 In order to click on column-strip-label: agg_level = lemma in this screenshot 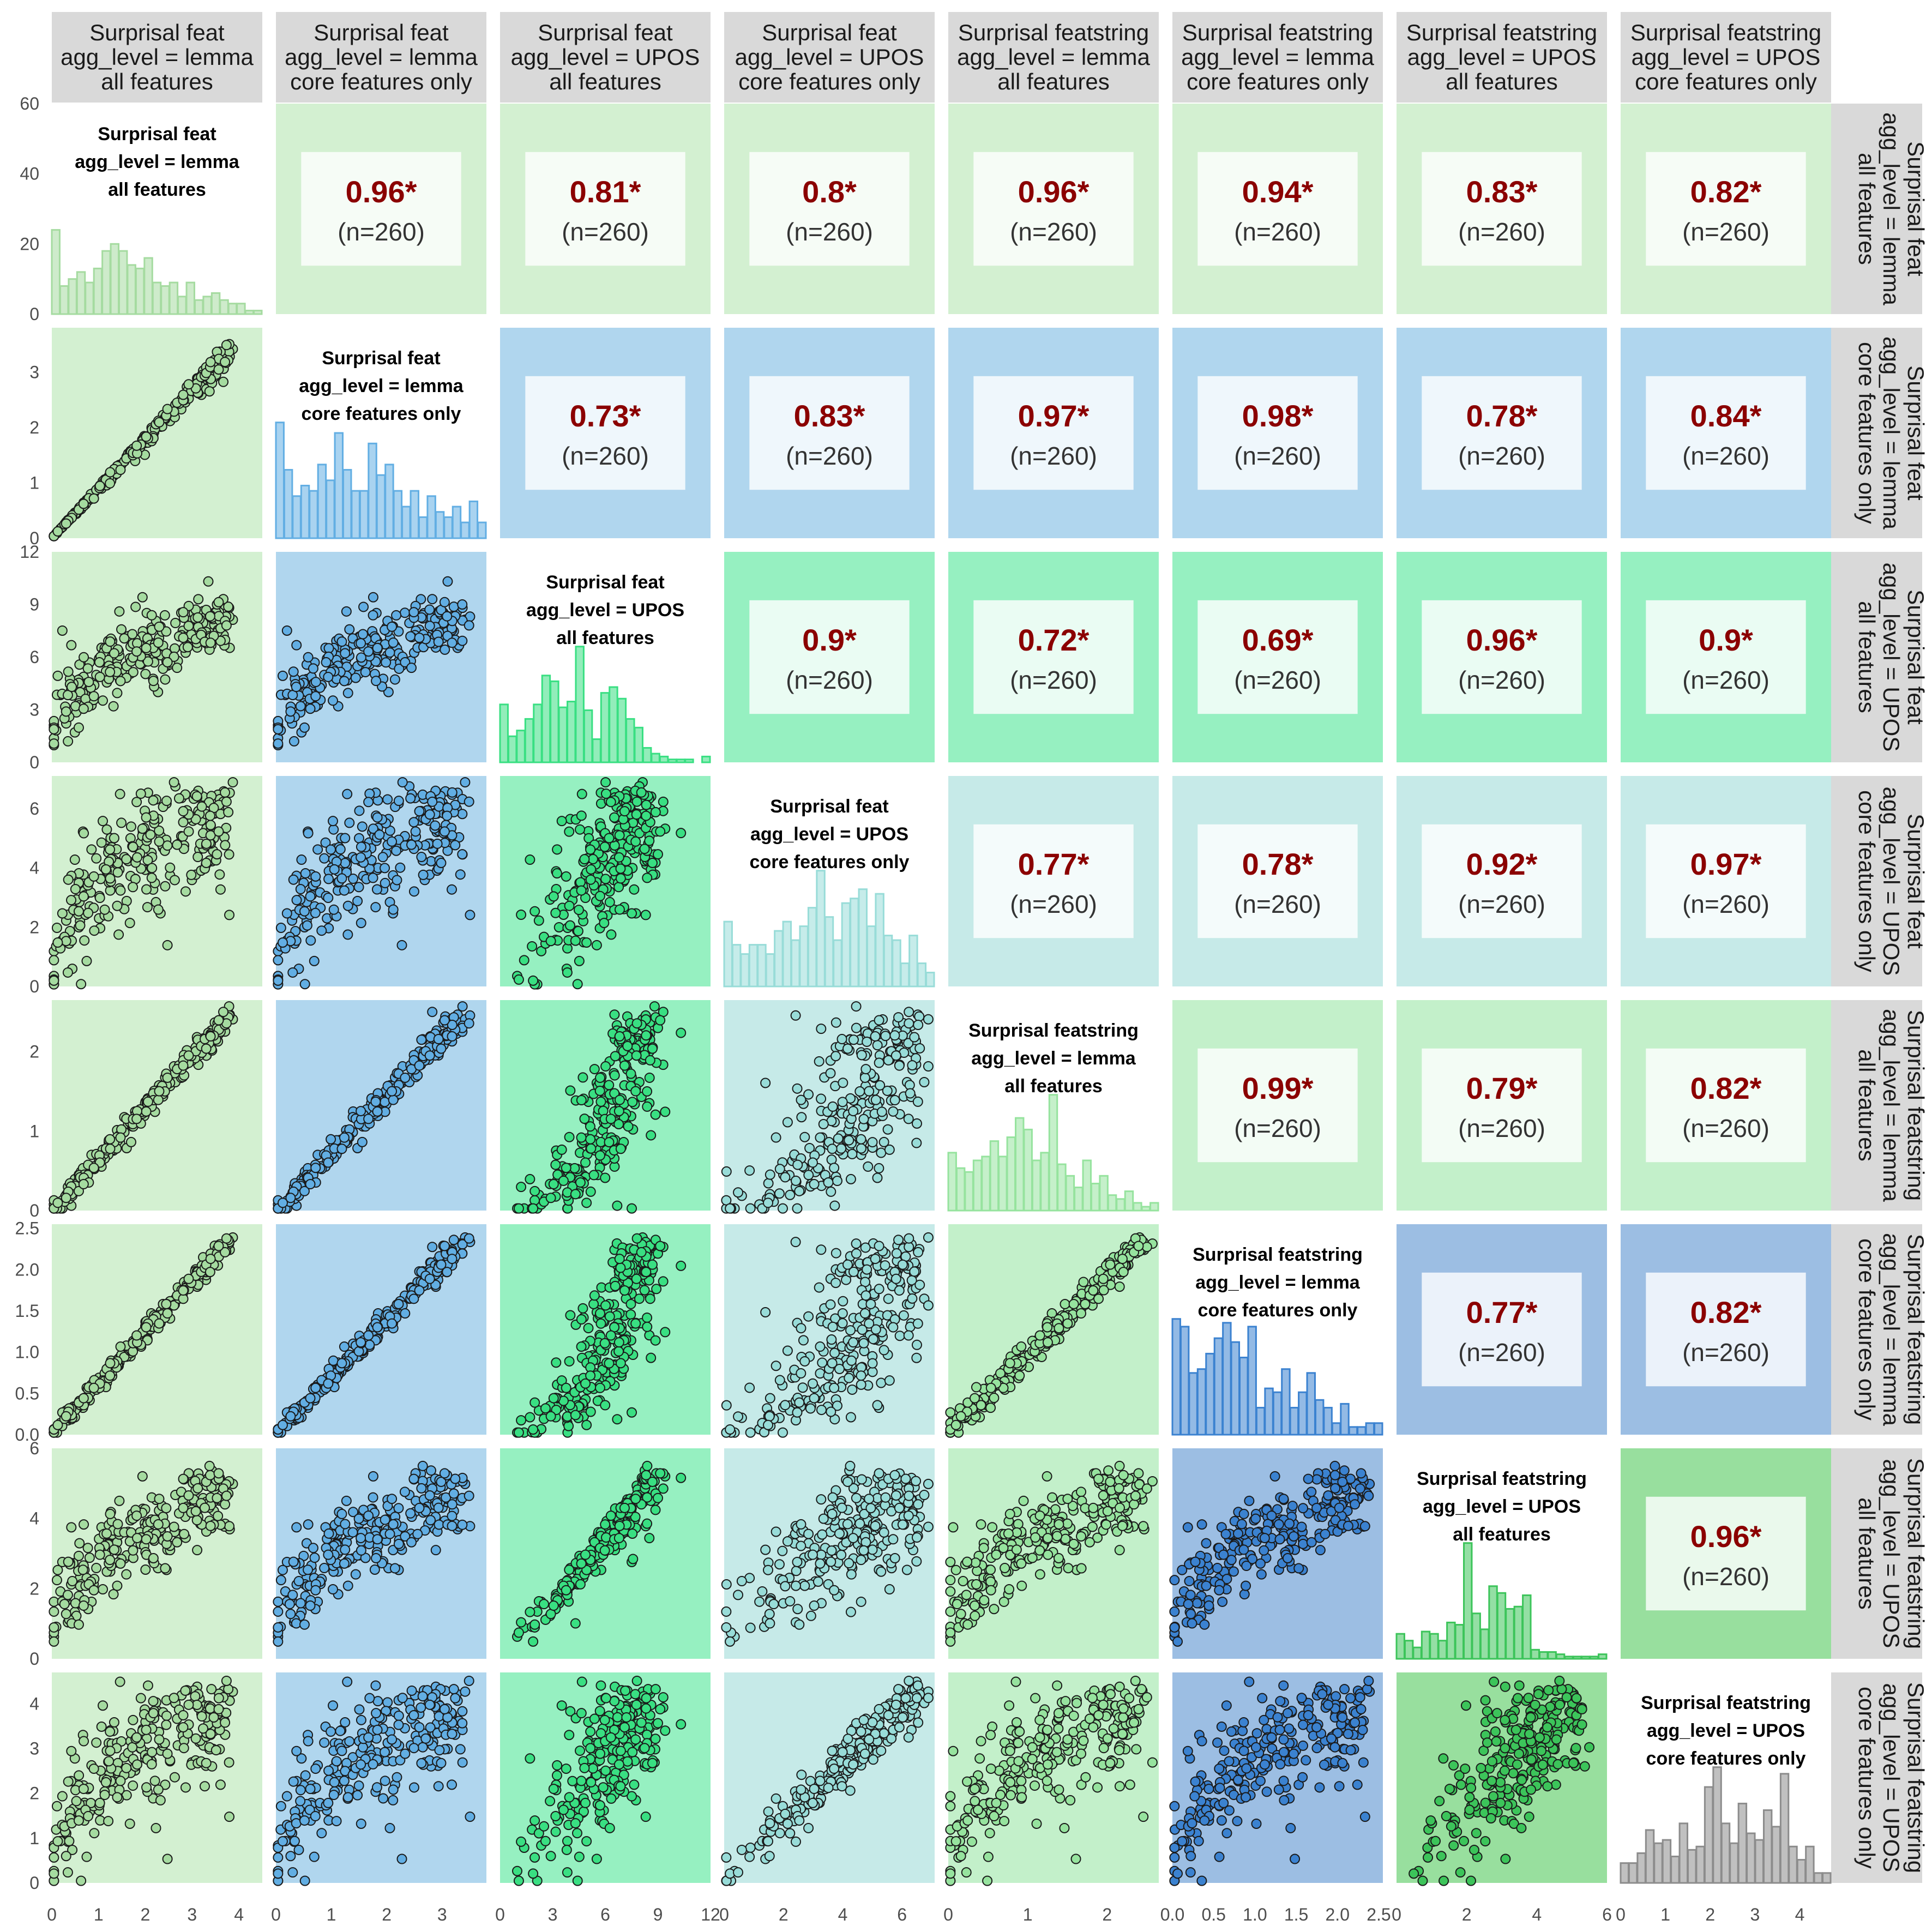, I will do `click(1053, 57)`.